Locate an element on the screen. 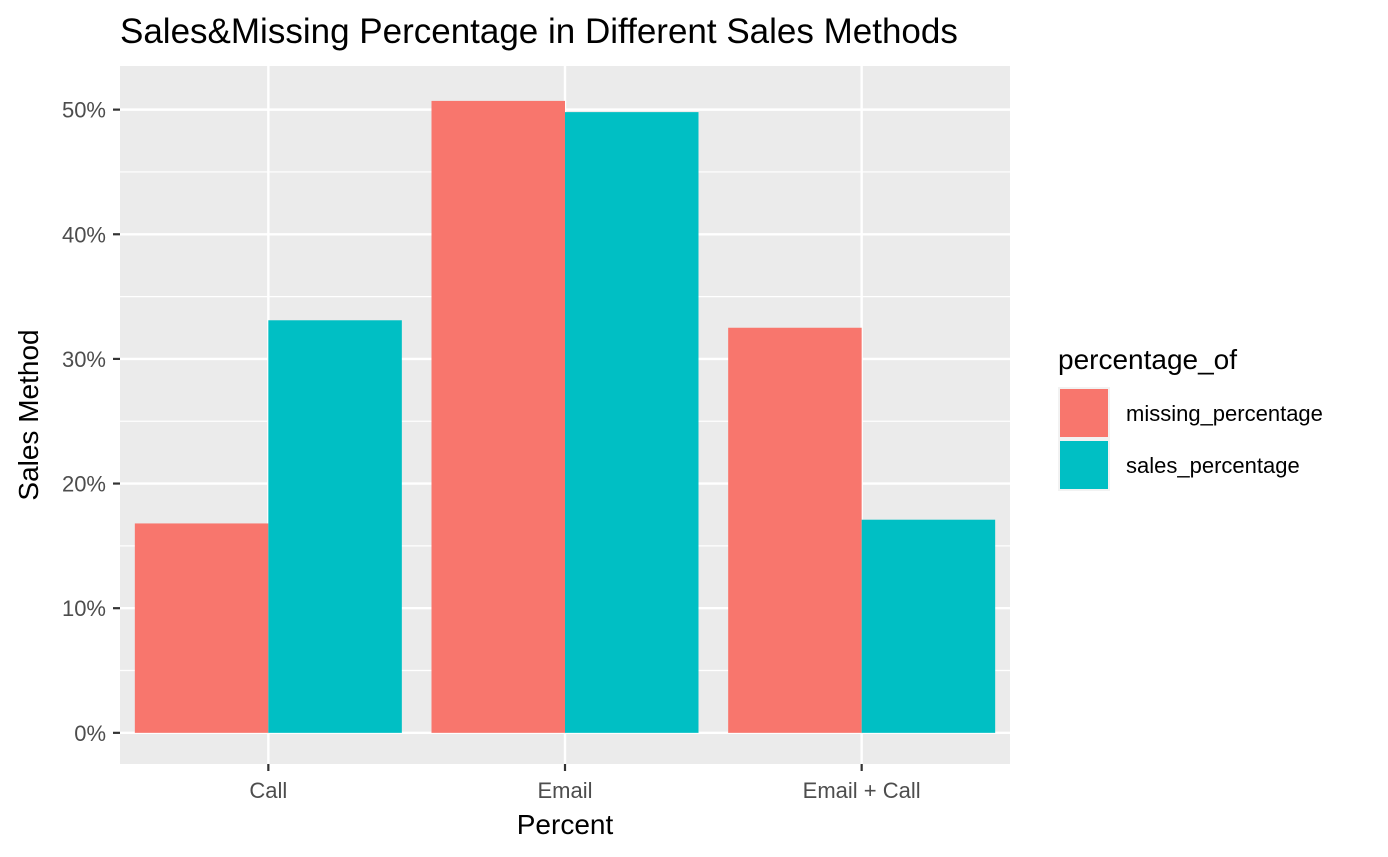  x-tick-label: Email + Call is located at coordinates (862, 790).